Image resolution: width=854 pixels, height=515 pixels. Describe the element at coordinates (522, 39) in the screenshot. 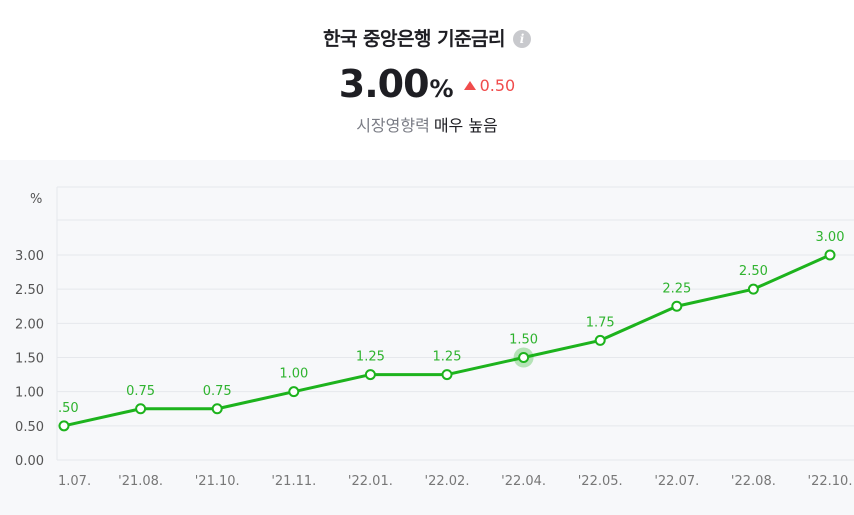

I see `info-icon: i` at that location.